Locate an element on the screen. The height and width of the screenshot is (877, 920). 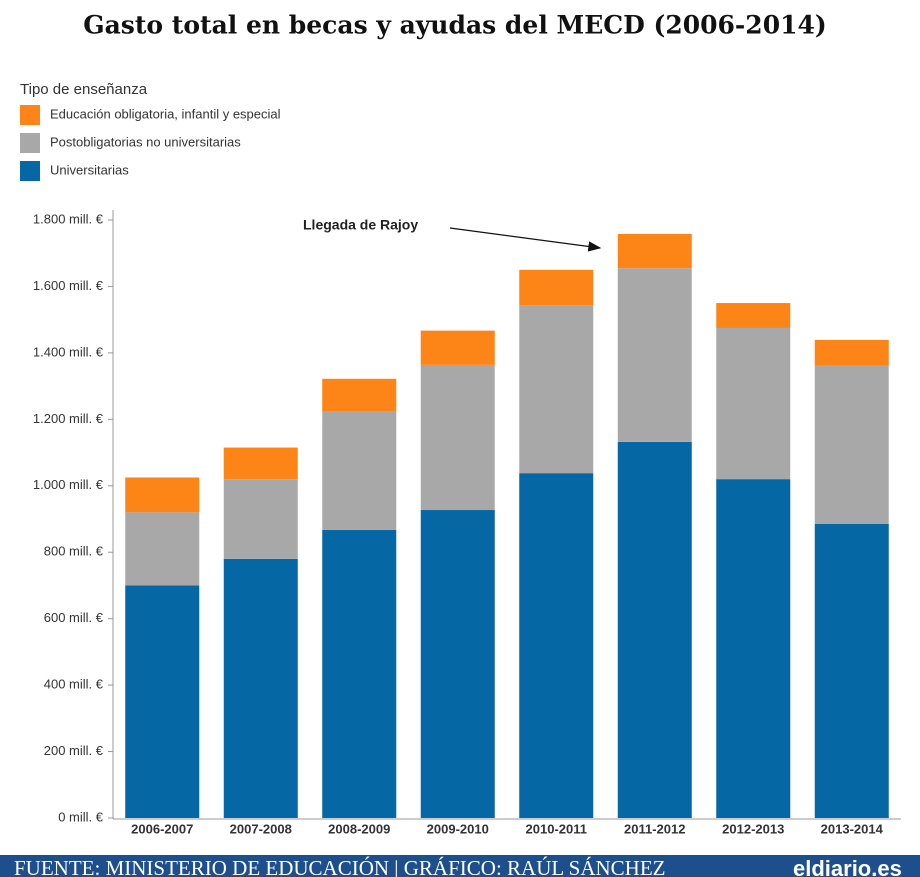
x-tick-label: 2011-2012 is located at coordinates (654, 828).